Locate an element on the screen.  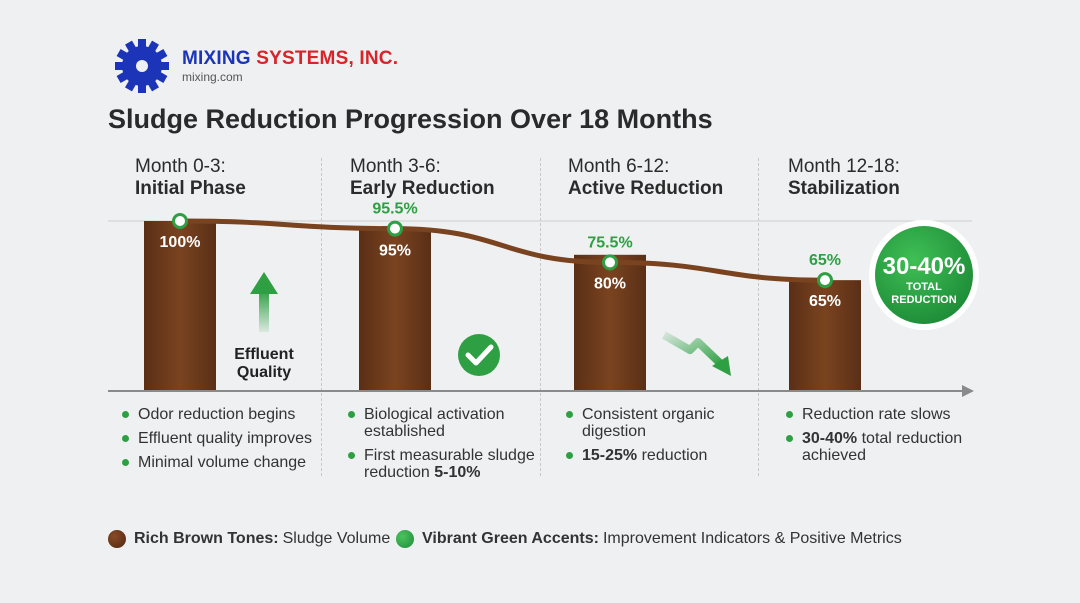
list-item: Biological activation established is located at coordinates (443, 423).